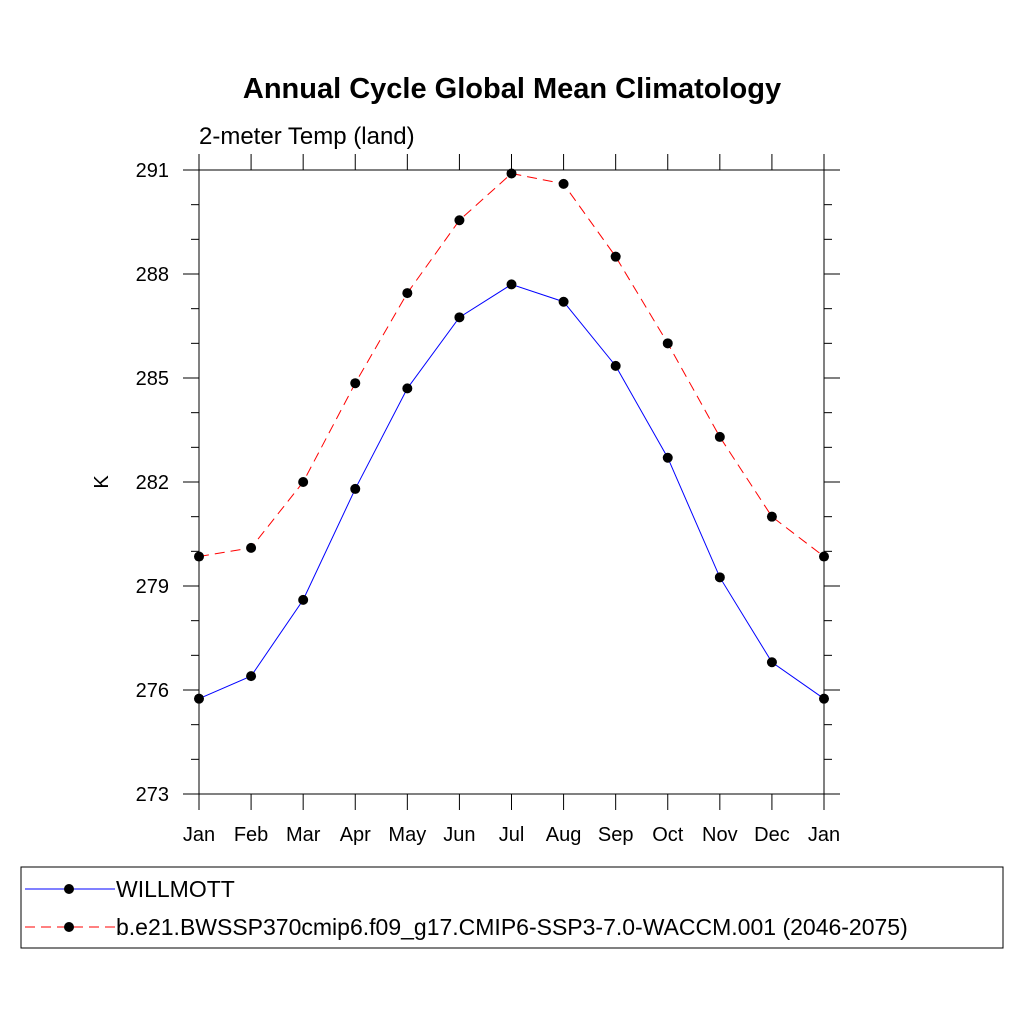  What do you see at coordinates (407, 835) in the screenshot?
I see `x-tick-label: May` at bounding box center [407, 835].